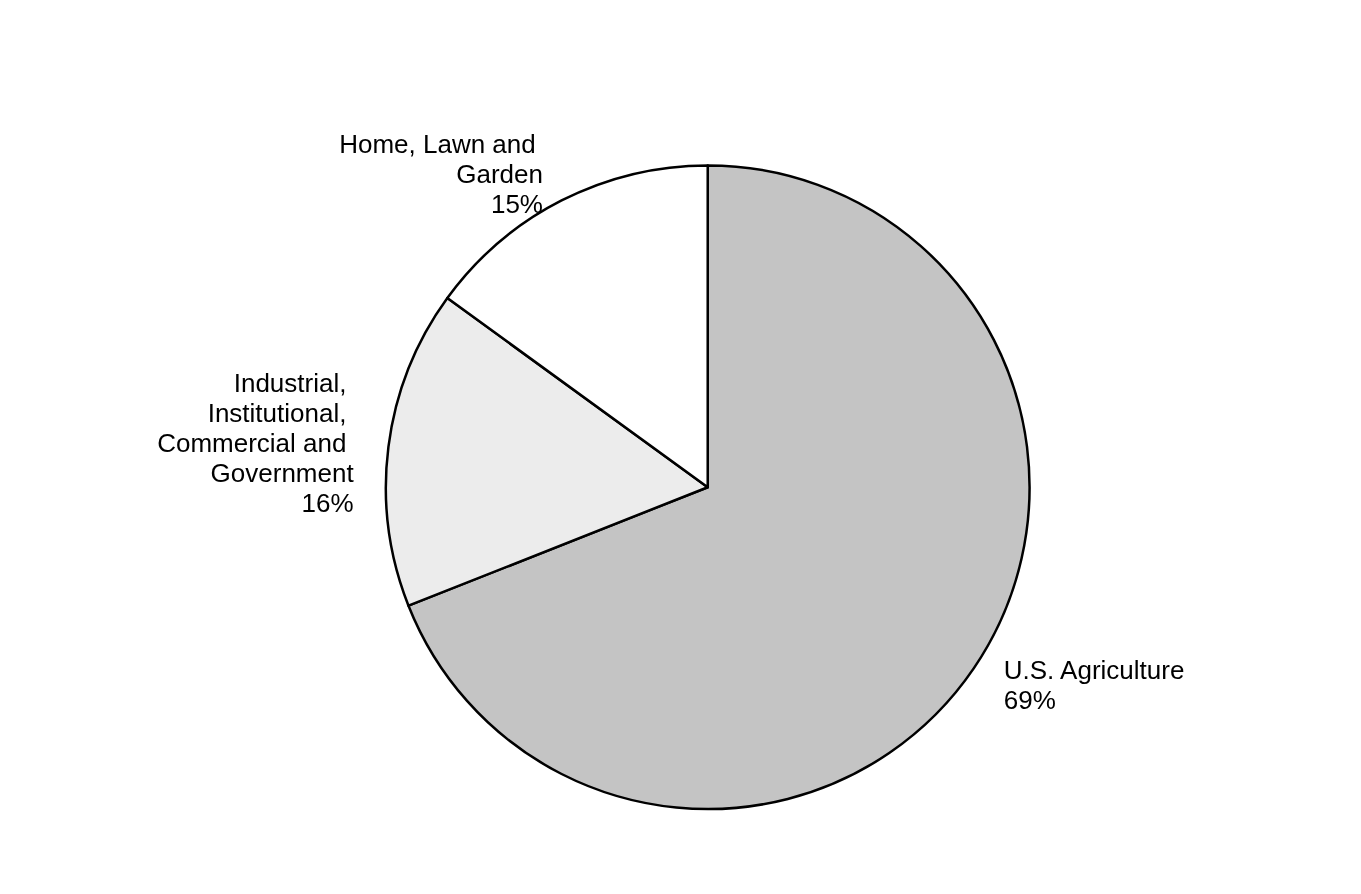 Image resolution: width=1361 pixels, height=894 pixels. Describe the element at coordinates (256, 428) in the screenshot. I see `slice-label: Industrial, Institutional, Commercial and Government` at that location.